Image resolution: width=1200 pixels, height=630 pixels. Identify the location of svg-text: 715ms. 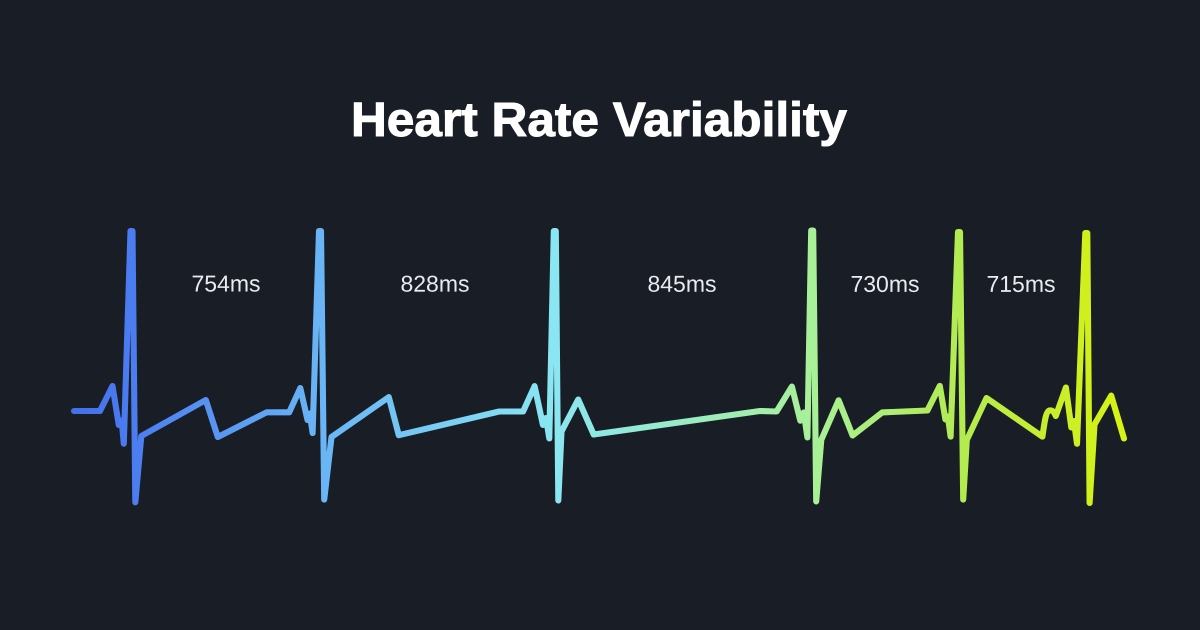
(1020, 284).